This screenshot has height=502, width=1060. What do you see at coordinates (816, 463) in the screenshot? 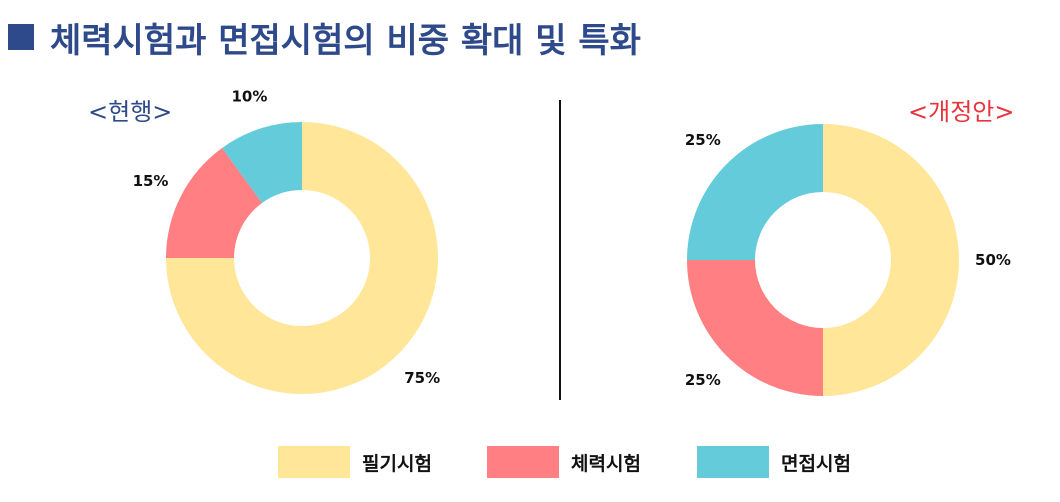
I see `legend-label-interview: 면접시험` at bounding box center [816, 463].